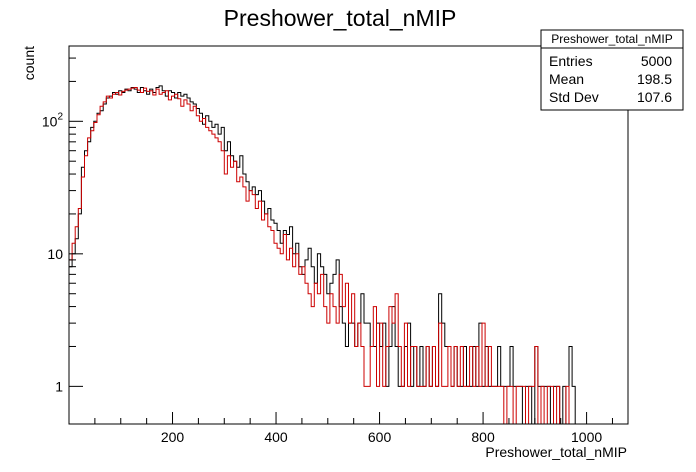  What do you see at coordinates (566, 79) in the screenshot?
I see `stats-mean-label: Mean` at bounding box center [566, 79].